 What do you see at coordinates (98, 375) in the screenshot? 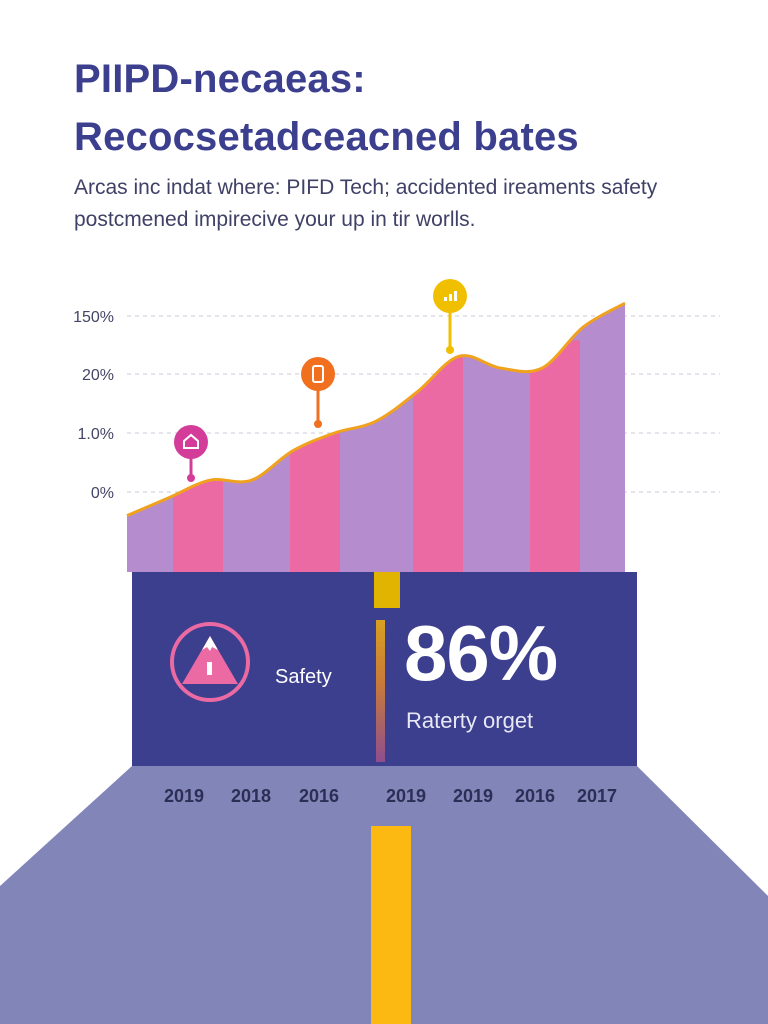
I see `y-tick-label: 20%` at bounding box center [98, 375].